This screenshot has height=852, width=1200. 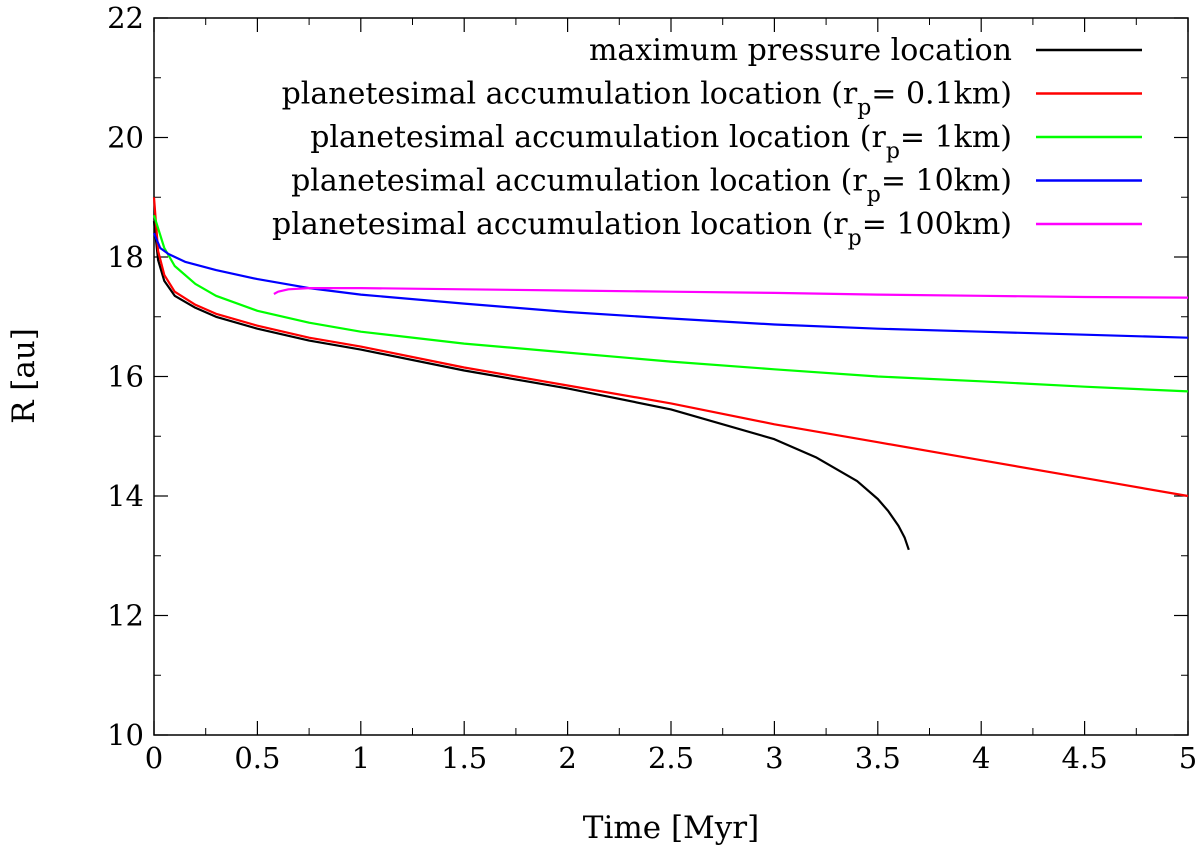 What do you see at coordinates (1085, 758) in the screenshot?
I see `x-tick-label: 4.5` at bounding box center [1085, 758].